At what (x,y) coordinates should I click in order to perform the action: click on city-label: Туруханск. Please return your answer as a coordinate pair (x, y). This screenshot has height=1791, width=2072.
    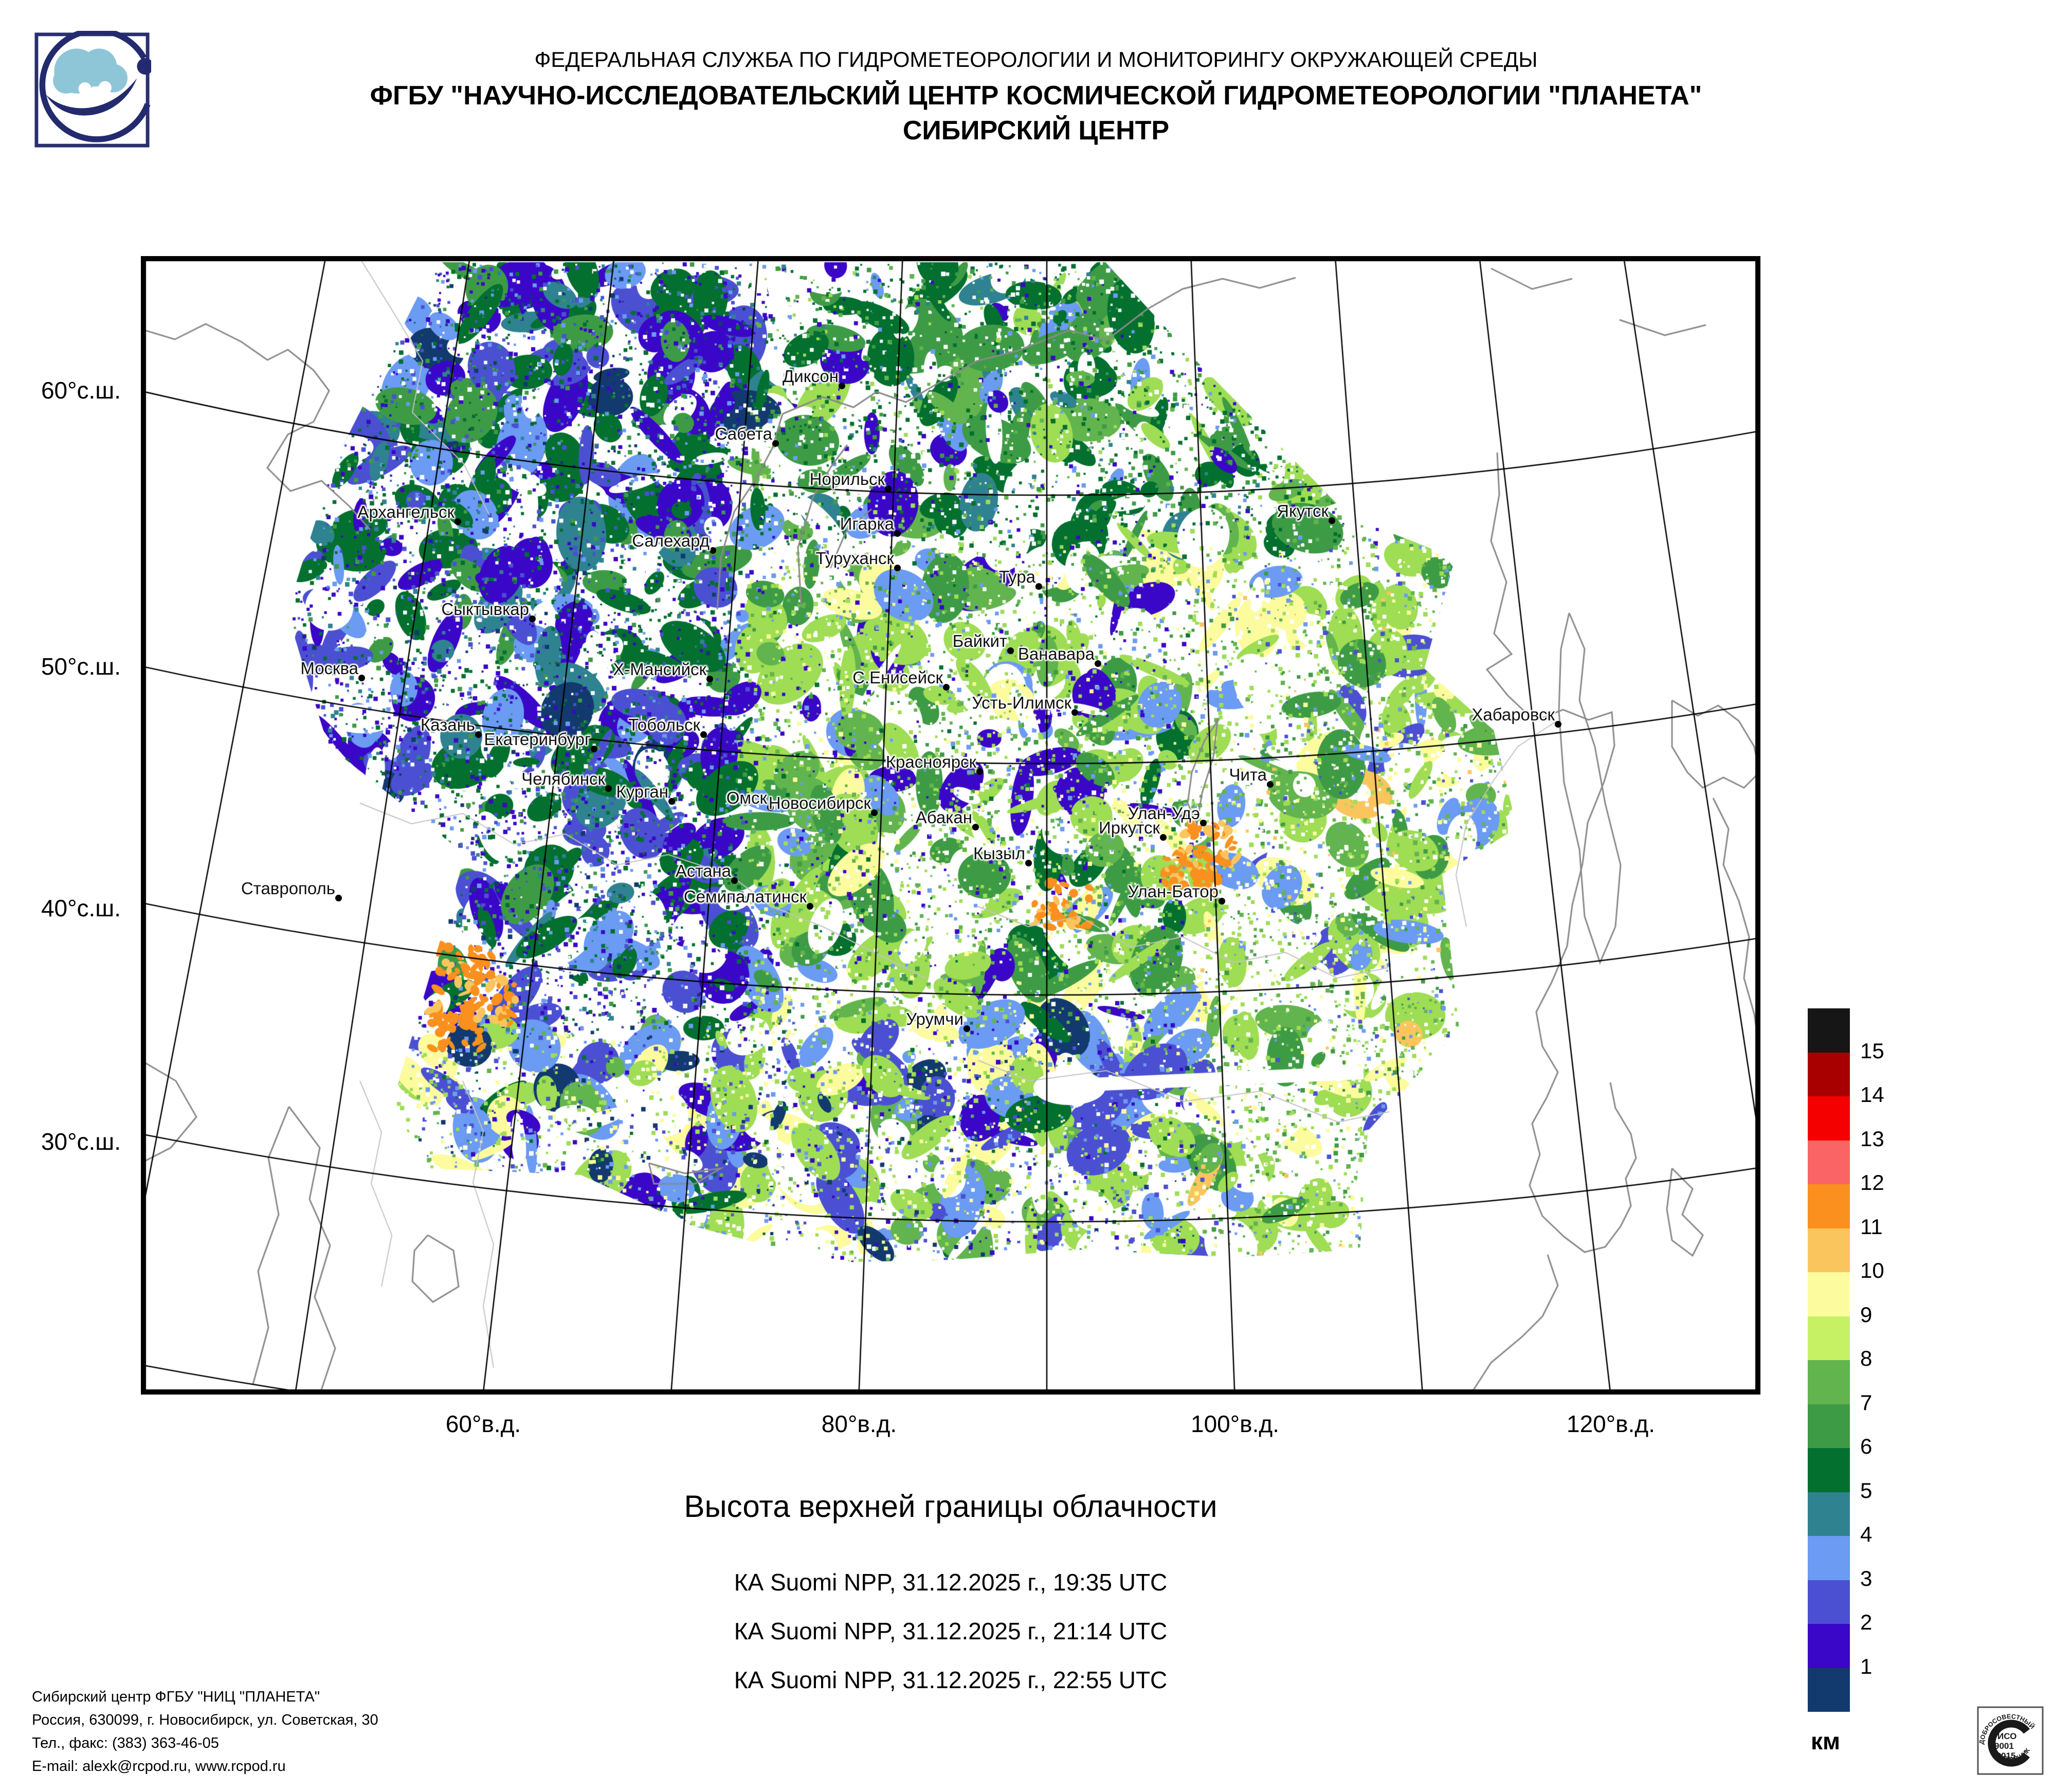
    Looking at the image, I should click on (854, 558).